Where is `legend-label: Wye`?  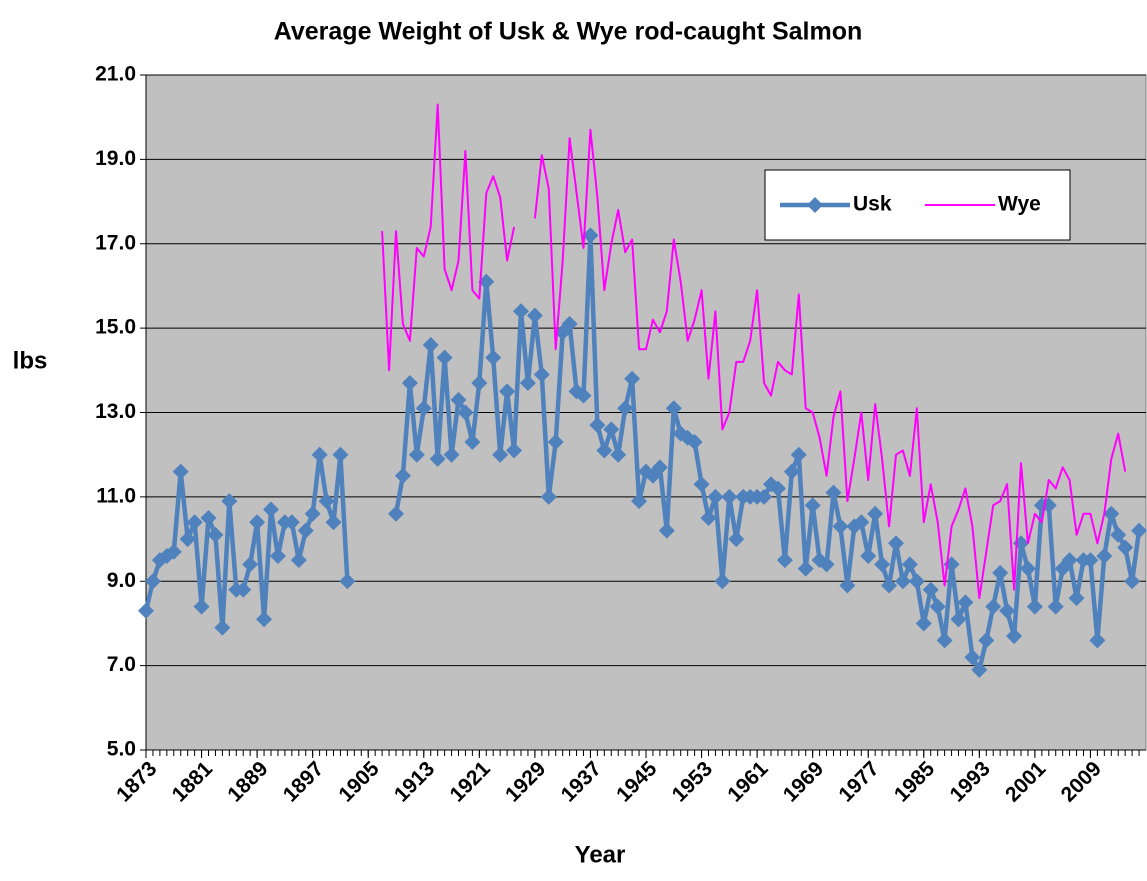 legend-label: Wye is located at coordinates (1019, 204).